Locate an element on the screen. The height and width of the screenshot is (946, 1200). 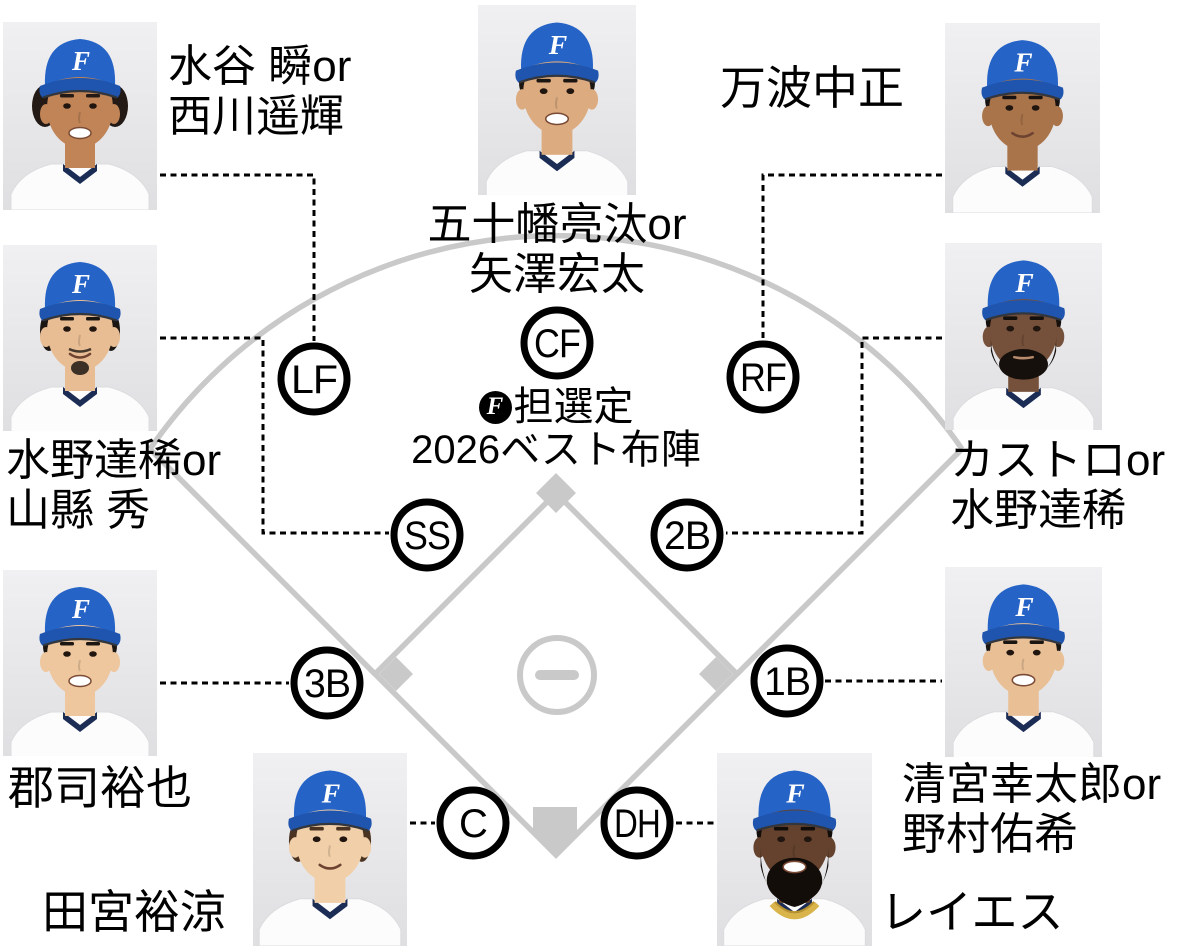
name-line: 水谷 瞬or is located at coordinates (260, 66).